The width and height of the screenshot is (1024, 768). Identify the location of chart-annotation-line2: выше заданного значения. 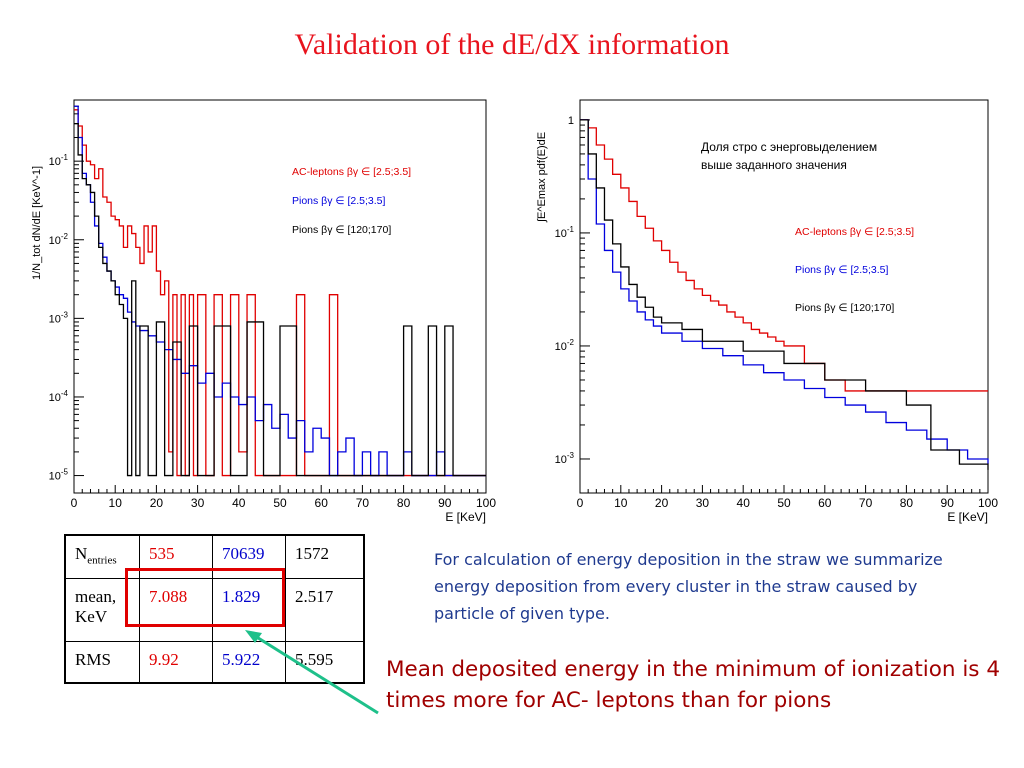
(774, 165).